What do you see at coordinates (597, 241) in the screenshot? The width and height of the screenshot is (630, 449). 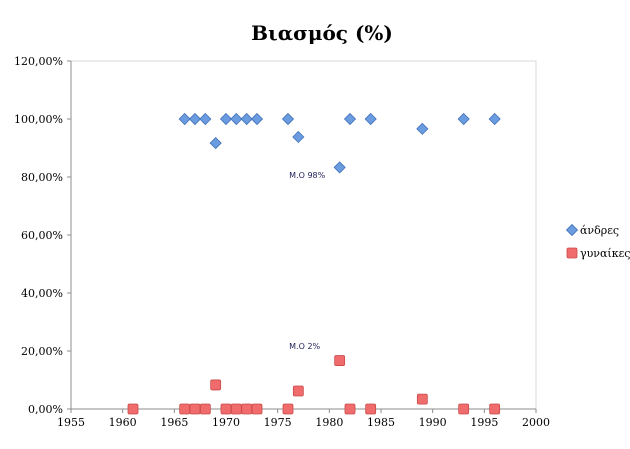 I see `legend: άνδρες γυναίκες` at bounding box center [597, 241].